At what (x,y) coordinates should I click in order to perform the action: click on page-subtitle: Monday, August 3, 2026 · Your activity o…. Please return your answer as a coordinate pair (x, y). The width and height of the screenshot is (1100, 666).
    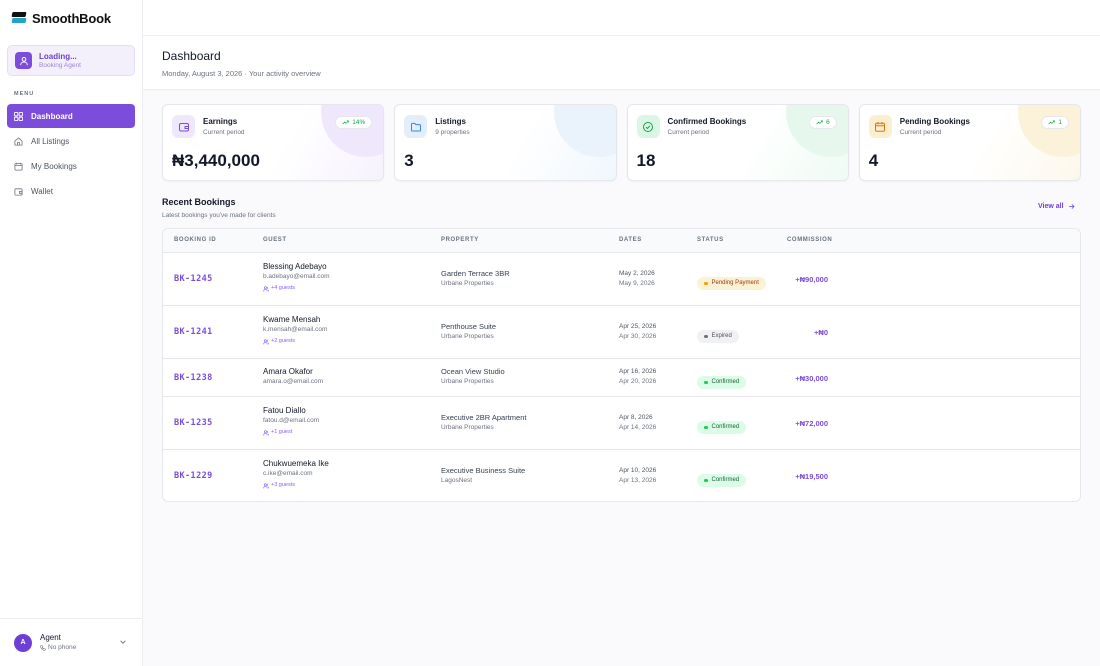
    Looking at the image, I should click on (241, 73).